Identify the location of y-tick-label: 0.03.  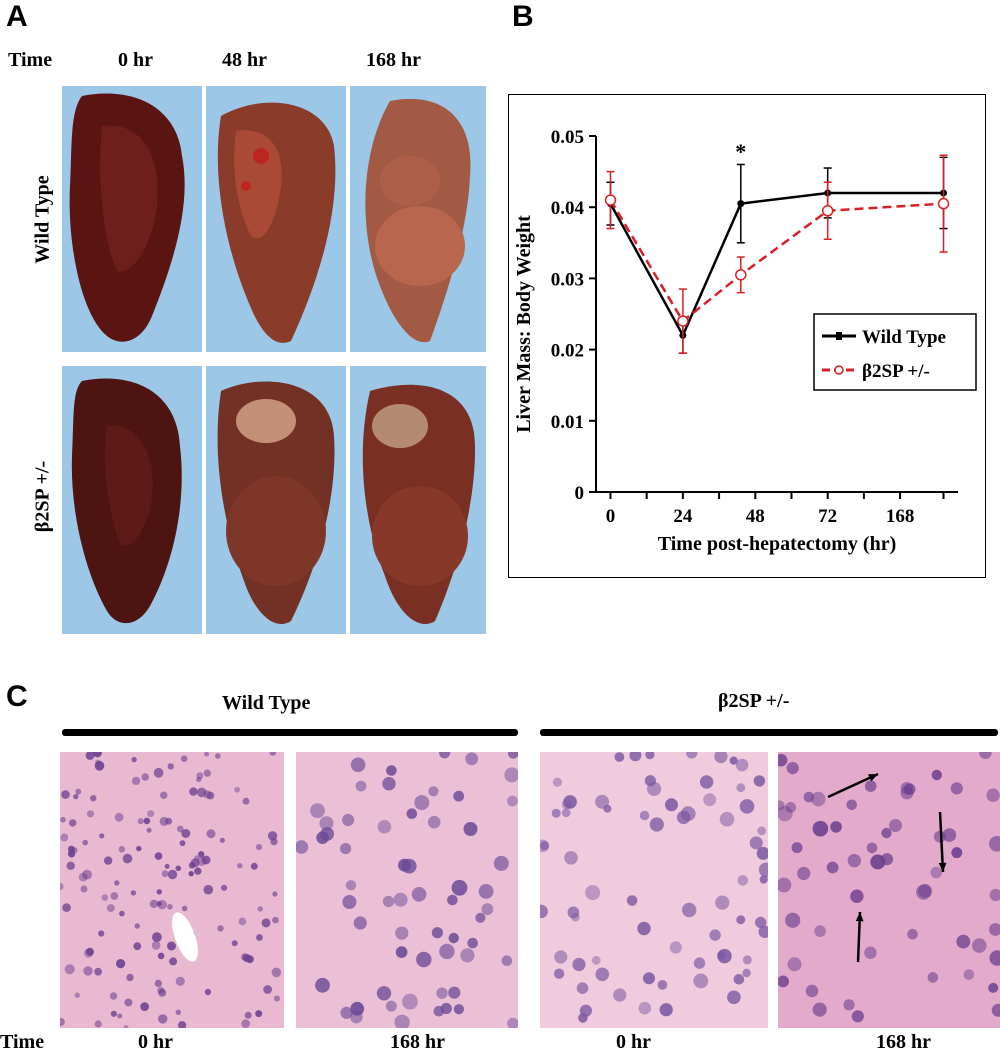
(567, 279).